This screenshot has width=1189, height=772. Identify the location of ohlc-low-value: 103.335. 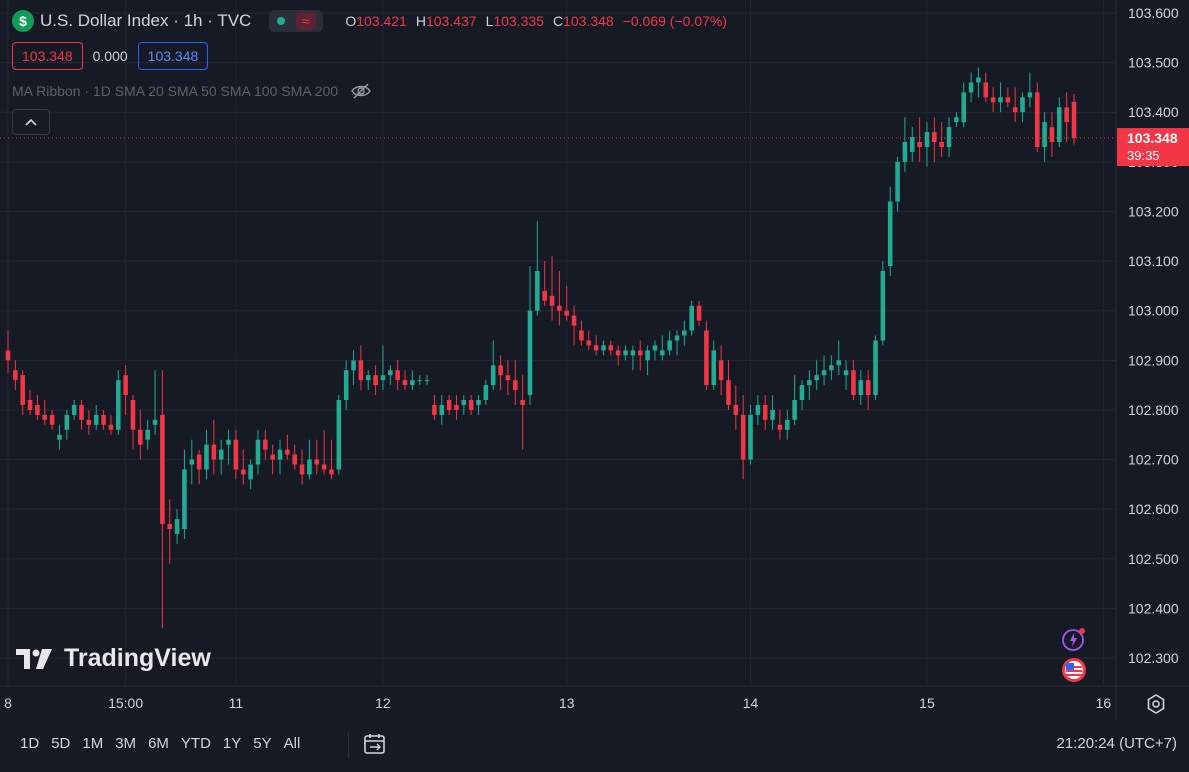
(518, 21).